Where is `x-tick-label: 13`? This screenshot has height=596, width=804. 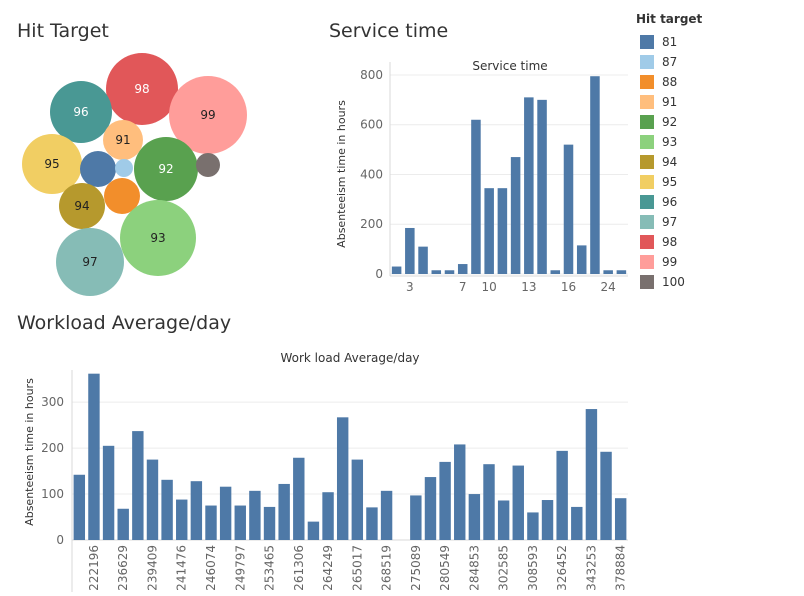
x-tick-label: 13 is located at coordinates (528, 287).